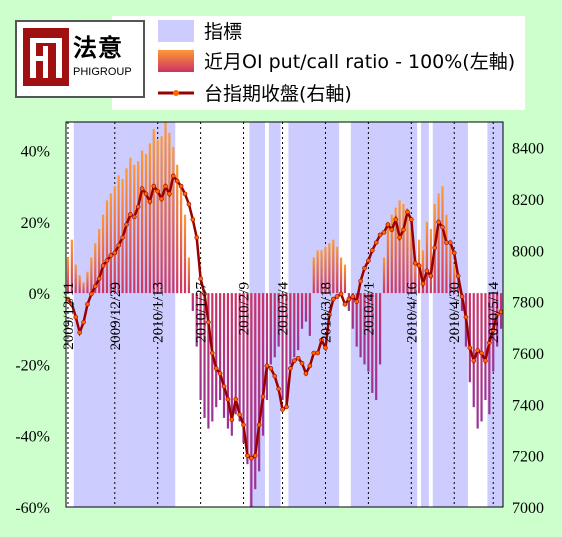  What do you see at coordinates (528, 508) in the screenshot?
I see `right-tick-label: 7000` at bounding box center [528, 508].